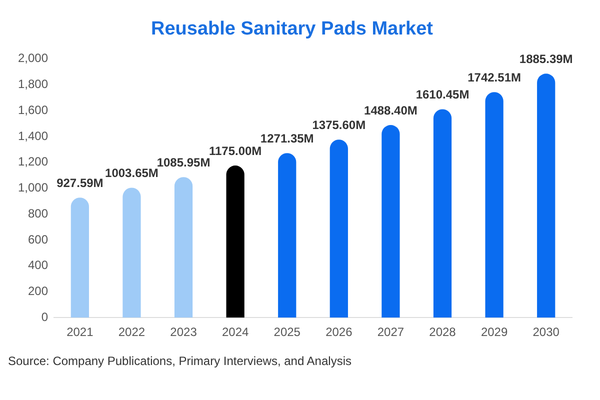 This screenshot has height=400, width=600. Describe the element at coordinates (442, 332) in the screenshot. I see `x-tick-label: 2028` at that location.